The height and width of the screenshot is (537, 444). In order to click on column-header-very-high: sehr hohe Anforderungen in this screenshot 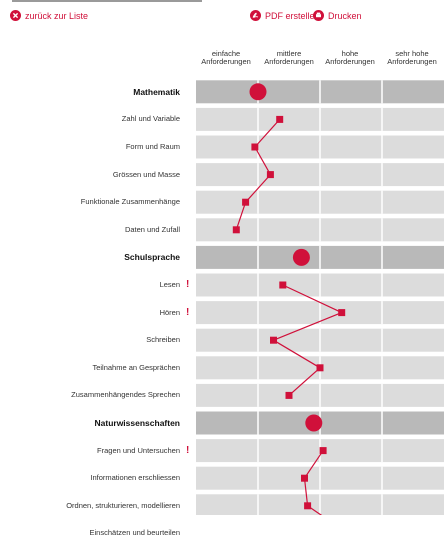, I will do `click(411, 58)`.